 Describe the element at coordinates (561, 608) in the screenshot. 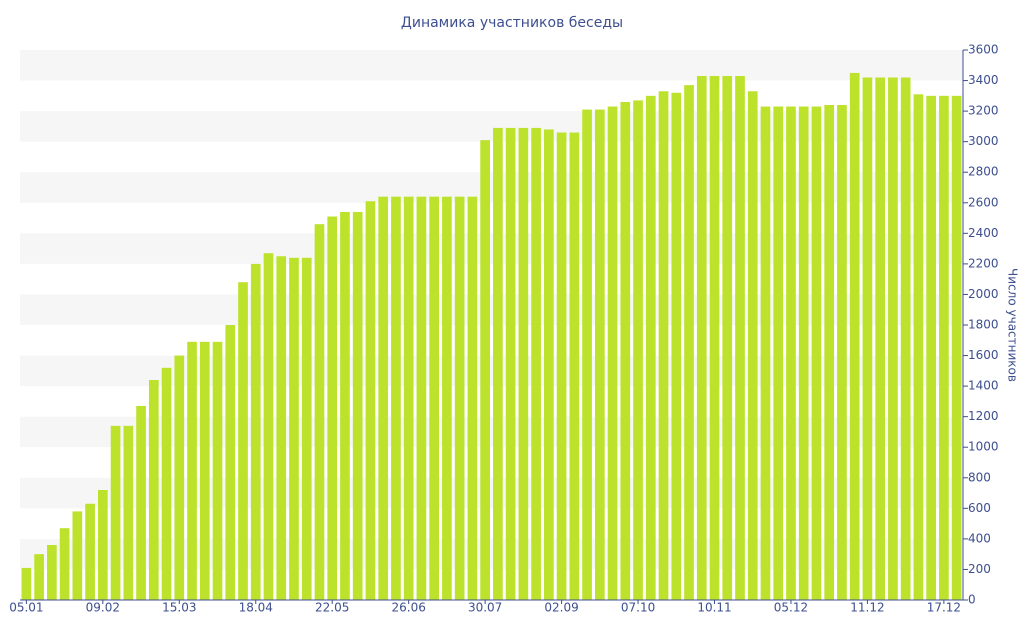

I see `x-tick-label: 02.09` at that location.